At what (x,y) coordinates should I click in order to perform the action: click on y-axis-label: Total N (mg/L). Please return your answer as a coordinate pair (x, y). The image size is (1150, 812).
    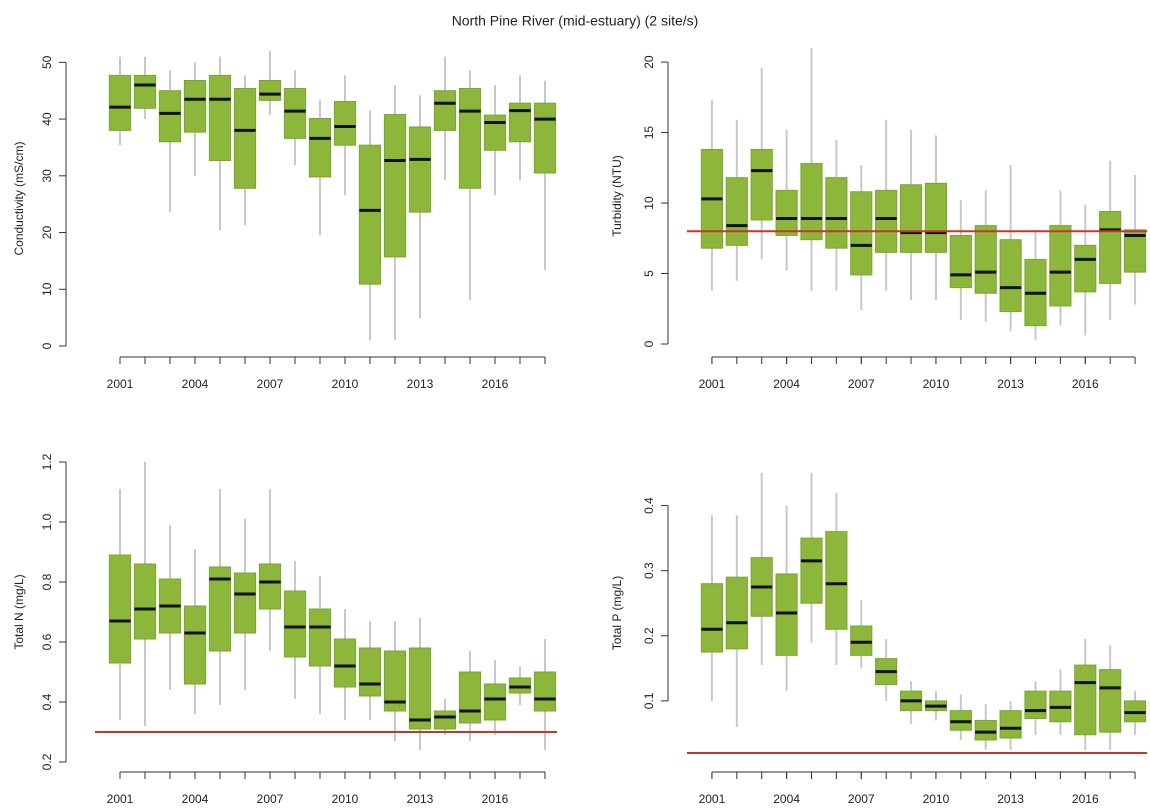
    Looking at the image, I should click on (19, 611).